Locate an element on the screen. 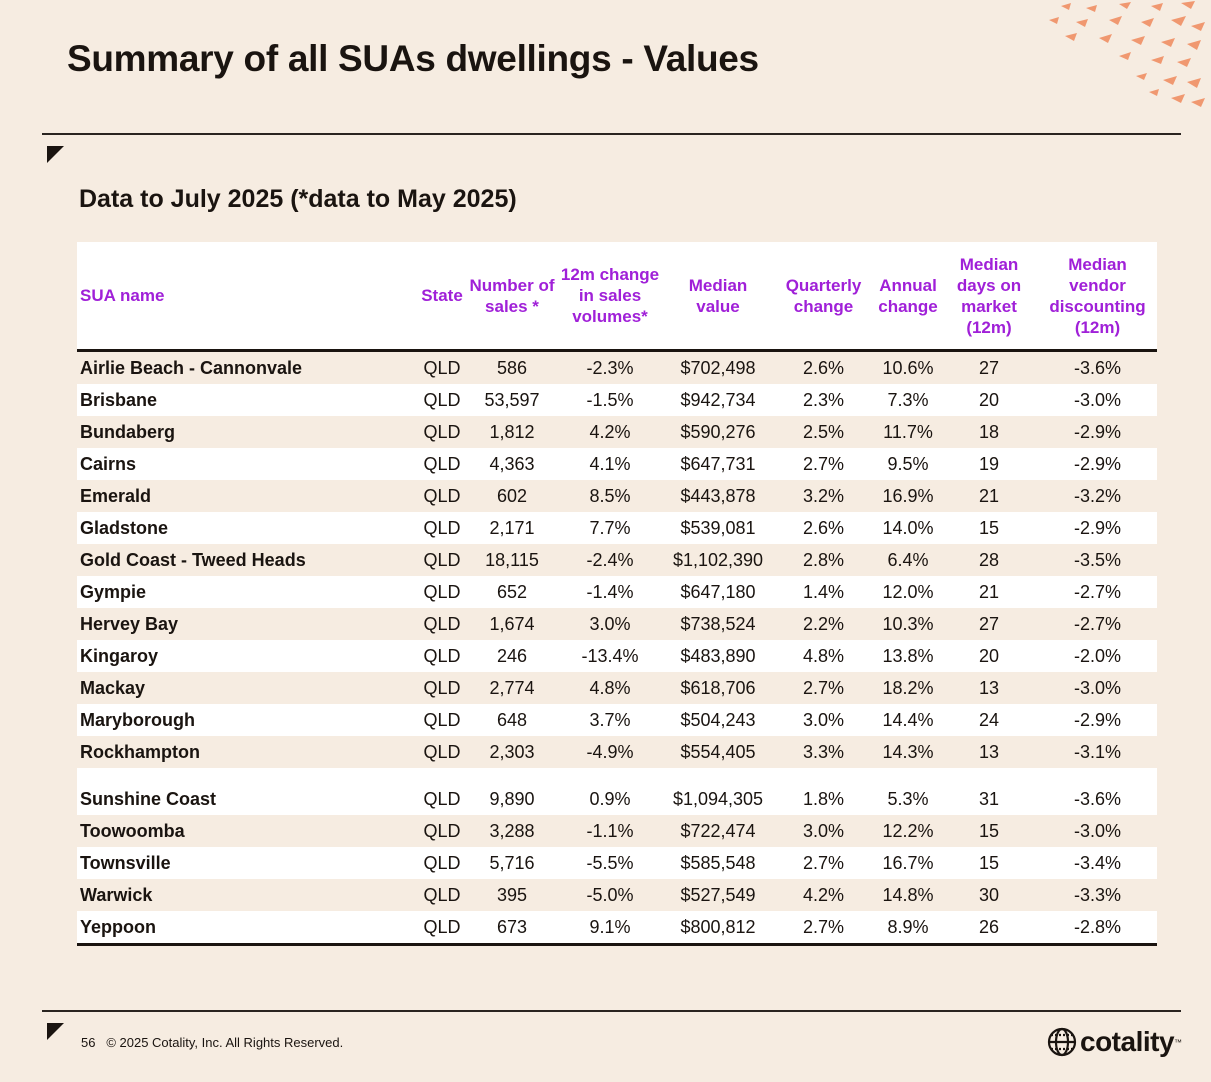 The image size is (1211, 1082). cell-quarterly-change: 2.3% is located at coordinates (823, 399).